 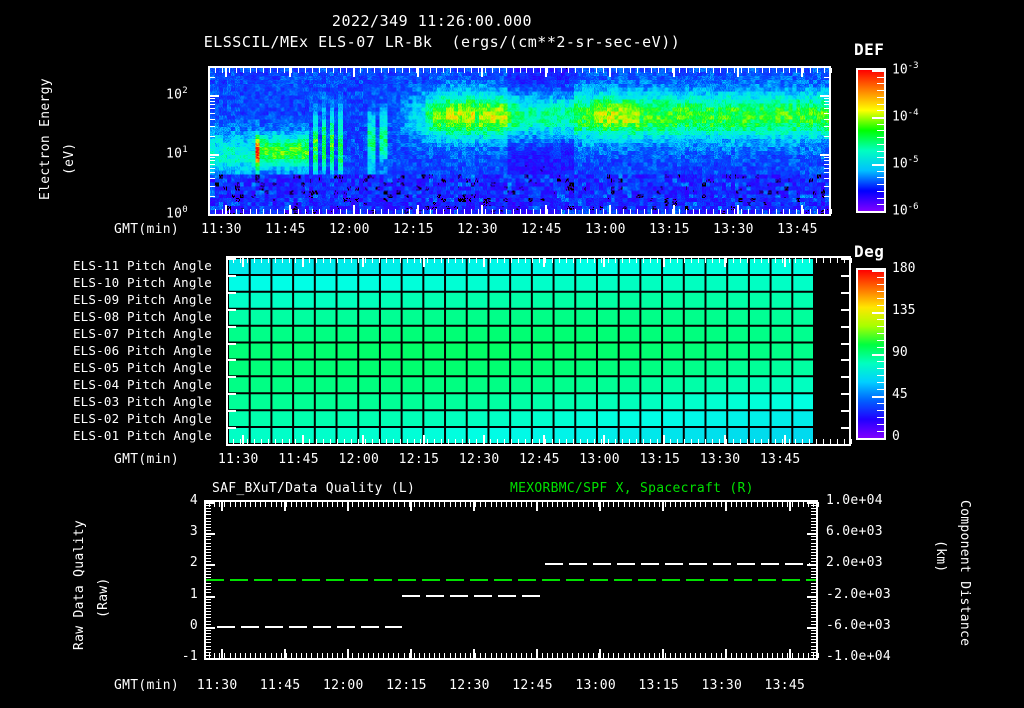 What do you see at coordinates (660, 459) in the screenshot?
I see `pitch-angle-xtick-1315: 13:15` at bounding box center [660, 459].